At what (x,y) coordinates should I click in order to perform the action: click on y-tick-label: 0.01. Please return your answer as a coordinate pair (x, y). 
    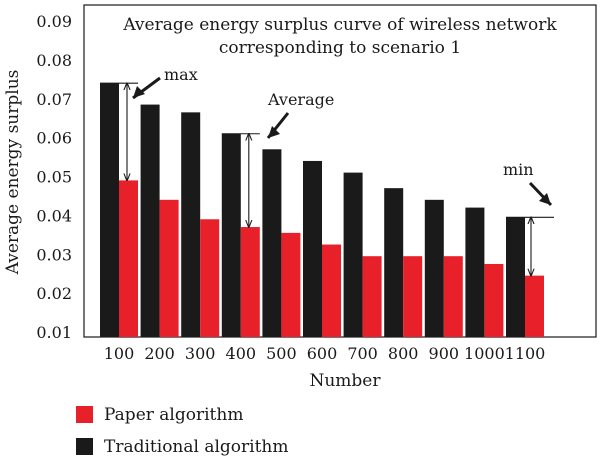
    Looking at the image, I should click on (54, 332).